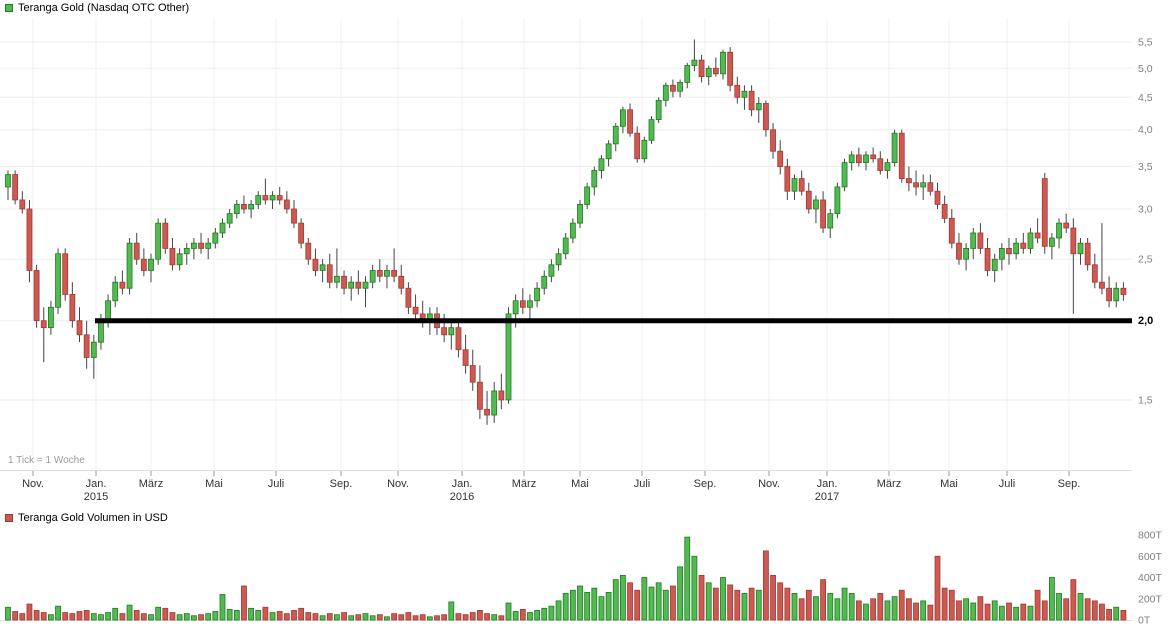 The width and height of the screenshot is (1175, 633). What do you see at coordinates (93, 518) in the screenshot?
I see `volume-chart-title: Teranga Gold Volumen in USD` at bounding box center [93, 518].